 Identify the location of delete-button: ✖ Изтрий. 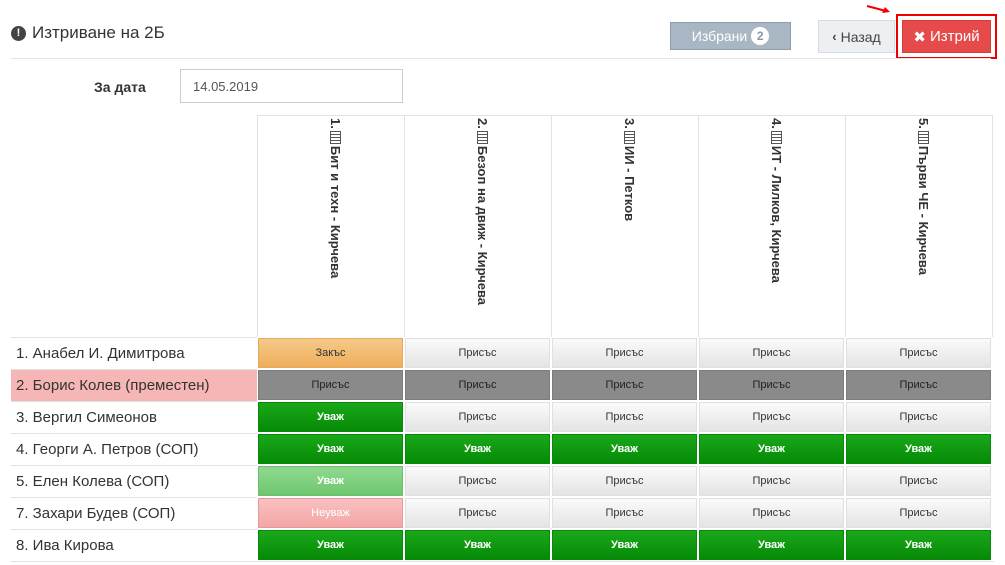
(946, 36).